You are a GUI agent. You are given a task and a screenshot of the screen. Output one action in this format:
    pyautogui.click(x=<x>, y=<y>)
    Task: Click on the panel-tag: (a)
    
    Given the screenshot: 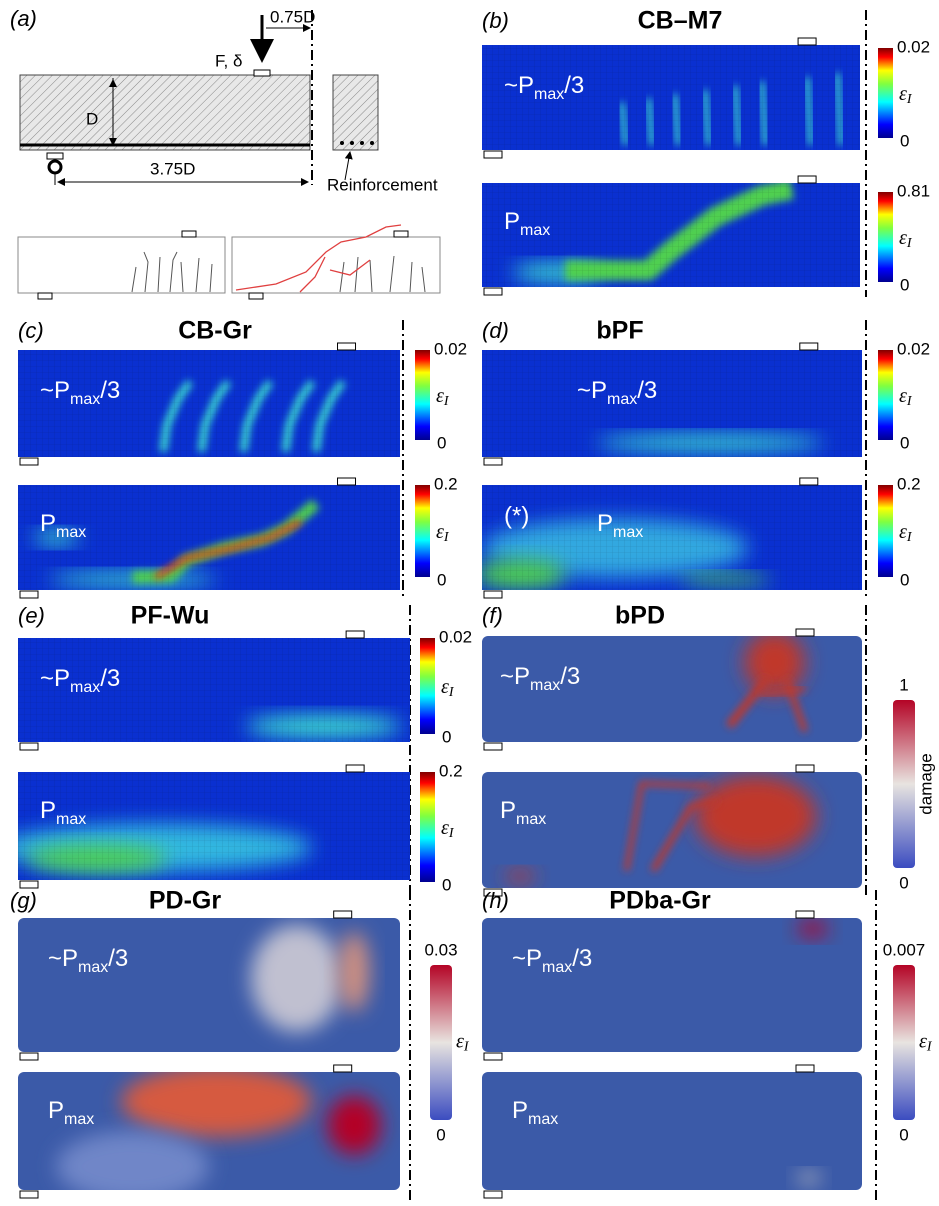 What is the action you would take?
    pyautogui.click(x=23, y=18)
    